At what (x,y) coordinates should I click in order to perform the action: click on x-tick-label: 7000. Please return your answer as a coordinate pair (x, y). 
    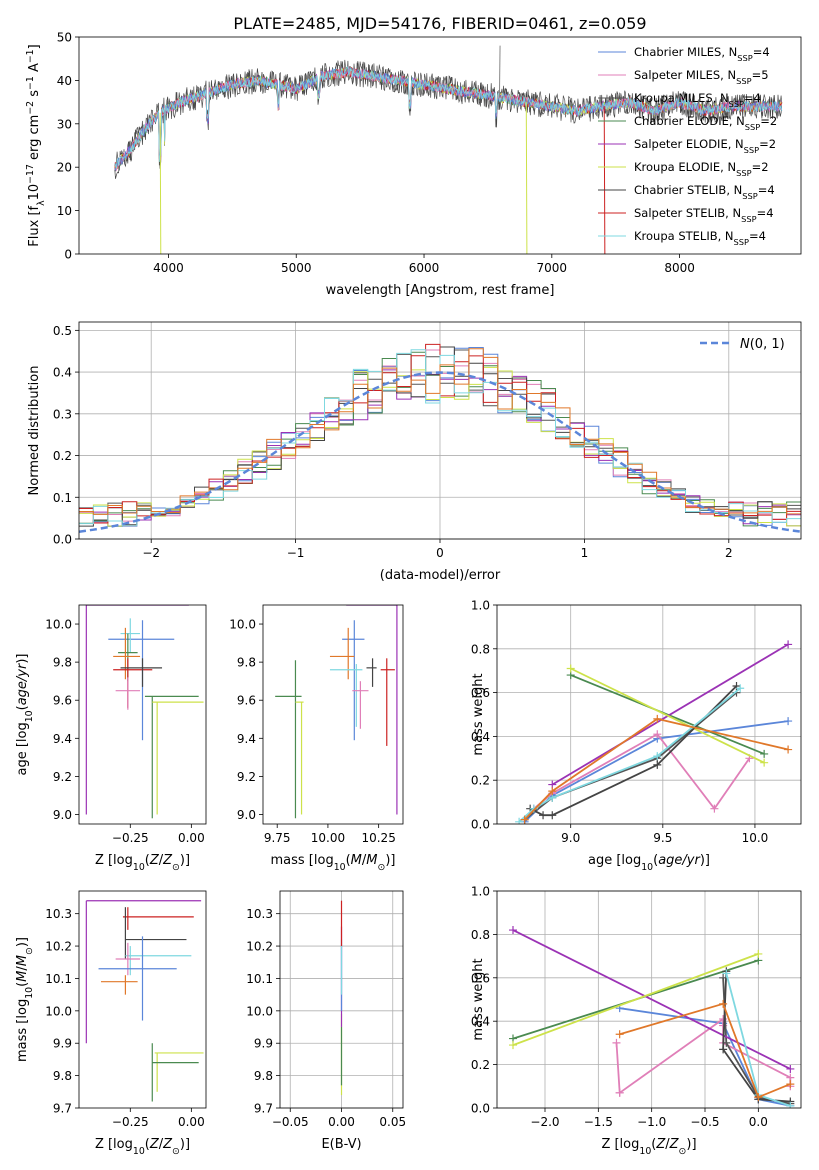
    Looking at the image, I should click on (552, 268).